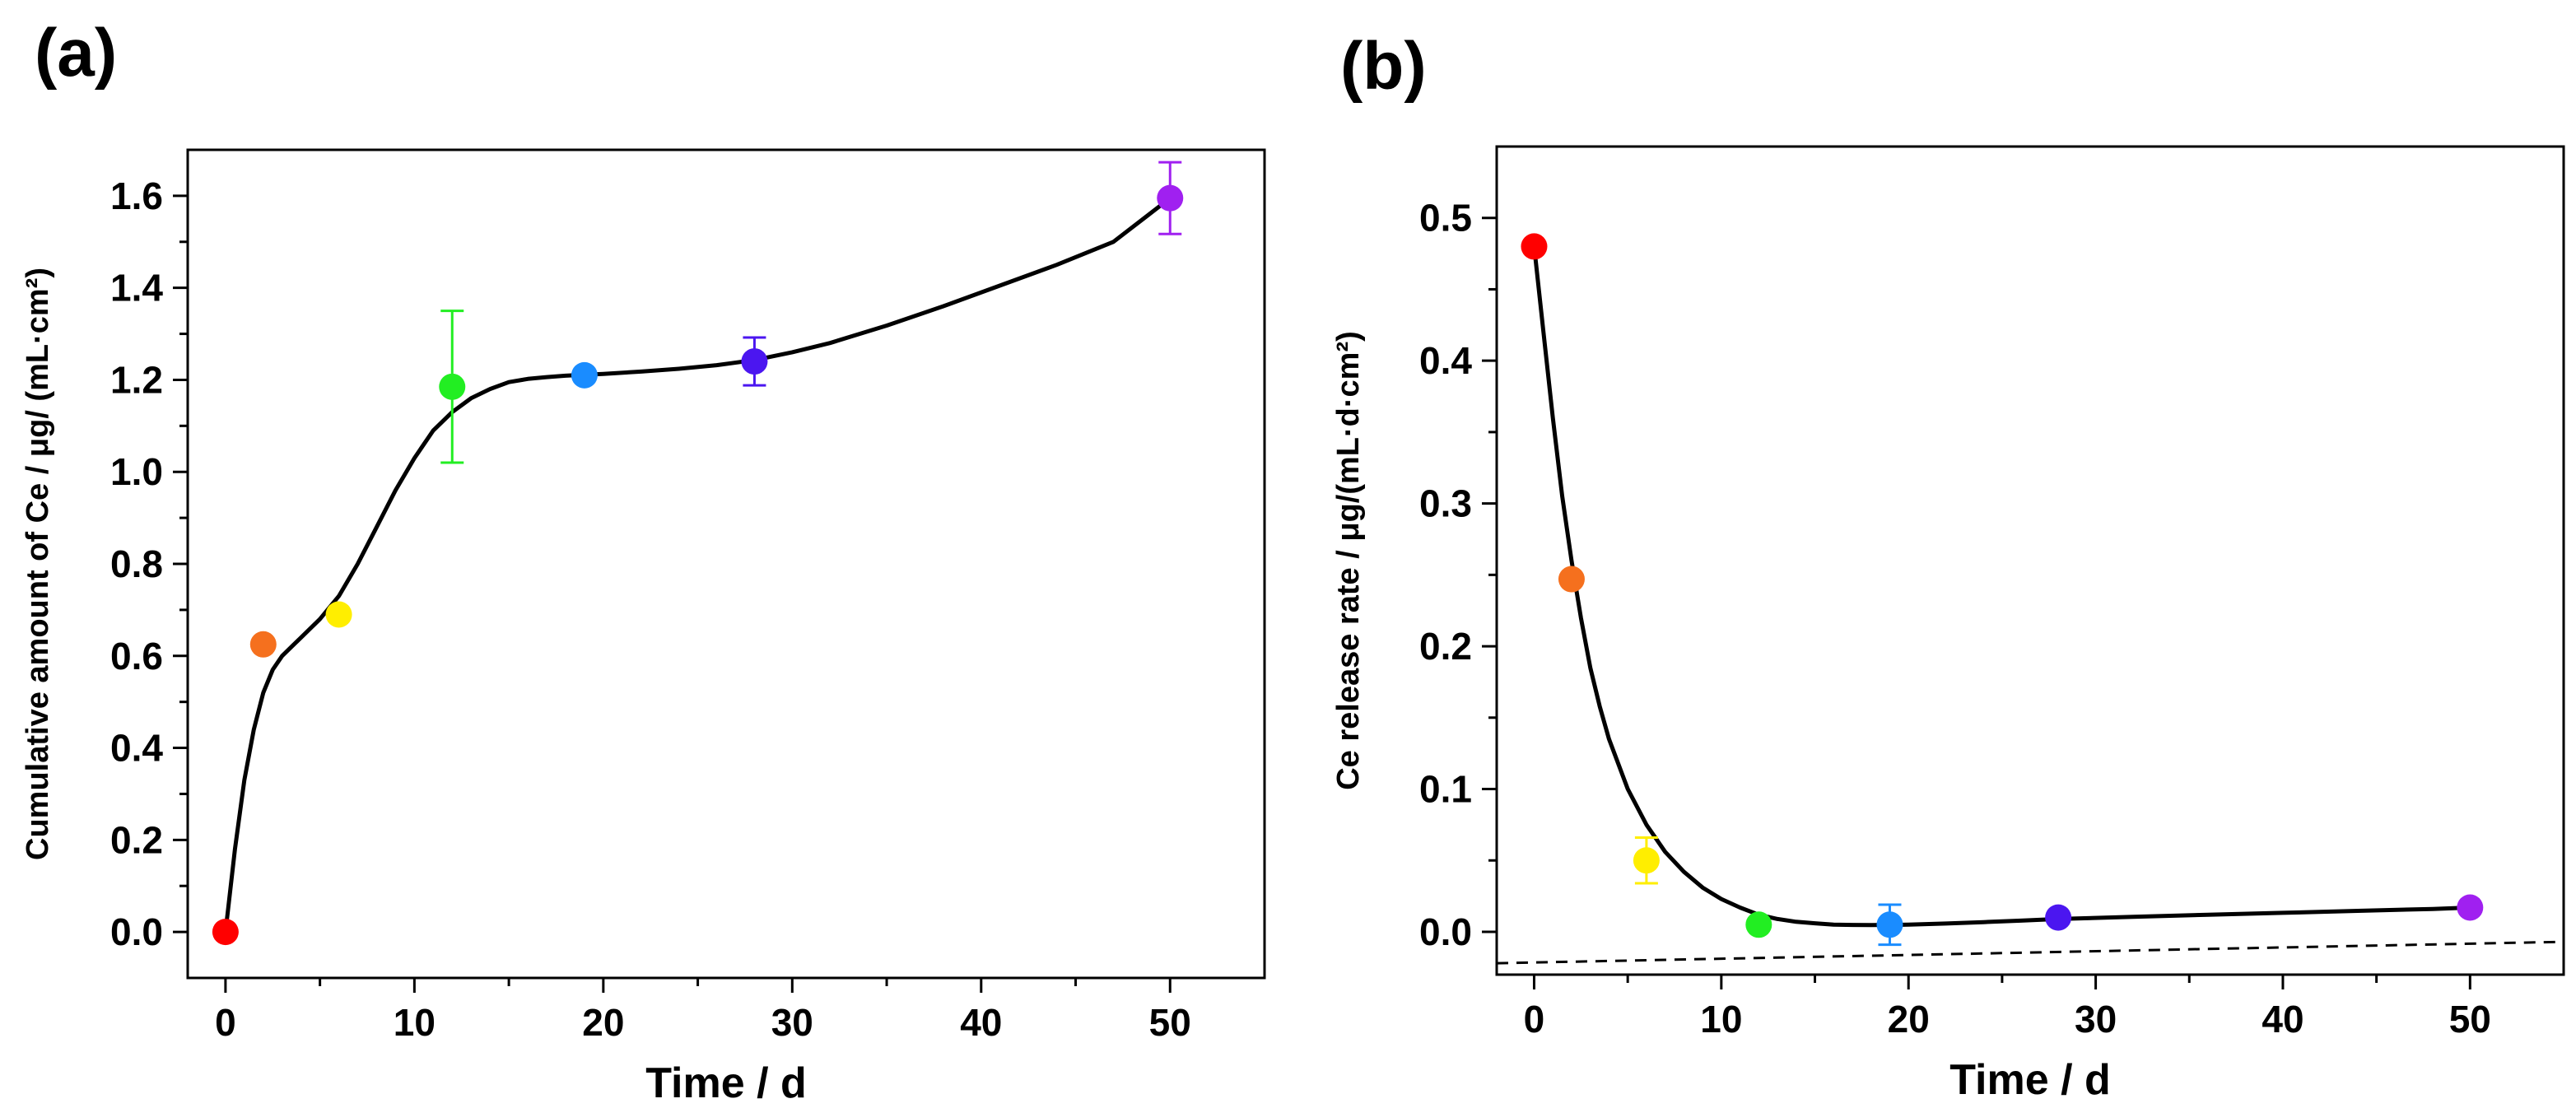 The height and width of the screenshot is (1108, 2576). Describe the element at coordinates (2096, 1019) in the screenshot. I see `panel-b-x-tick-label: 30` at that location.